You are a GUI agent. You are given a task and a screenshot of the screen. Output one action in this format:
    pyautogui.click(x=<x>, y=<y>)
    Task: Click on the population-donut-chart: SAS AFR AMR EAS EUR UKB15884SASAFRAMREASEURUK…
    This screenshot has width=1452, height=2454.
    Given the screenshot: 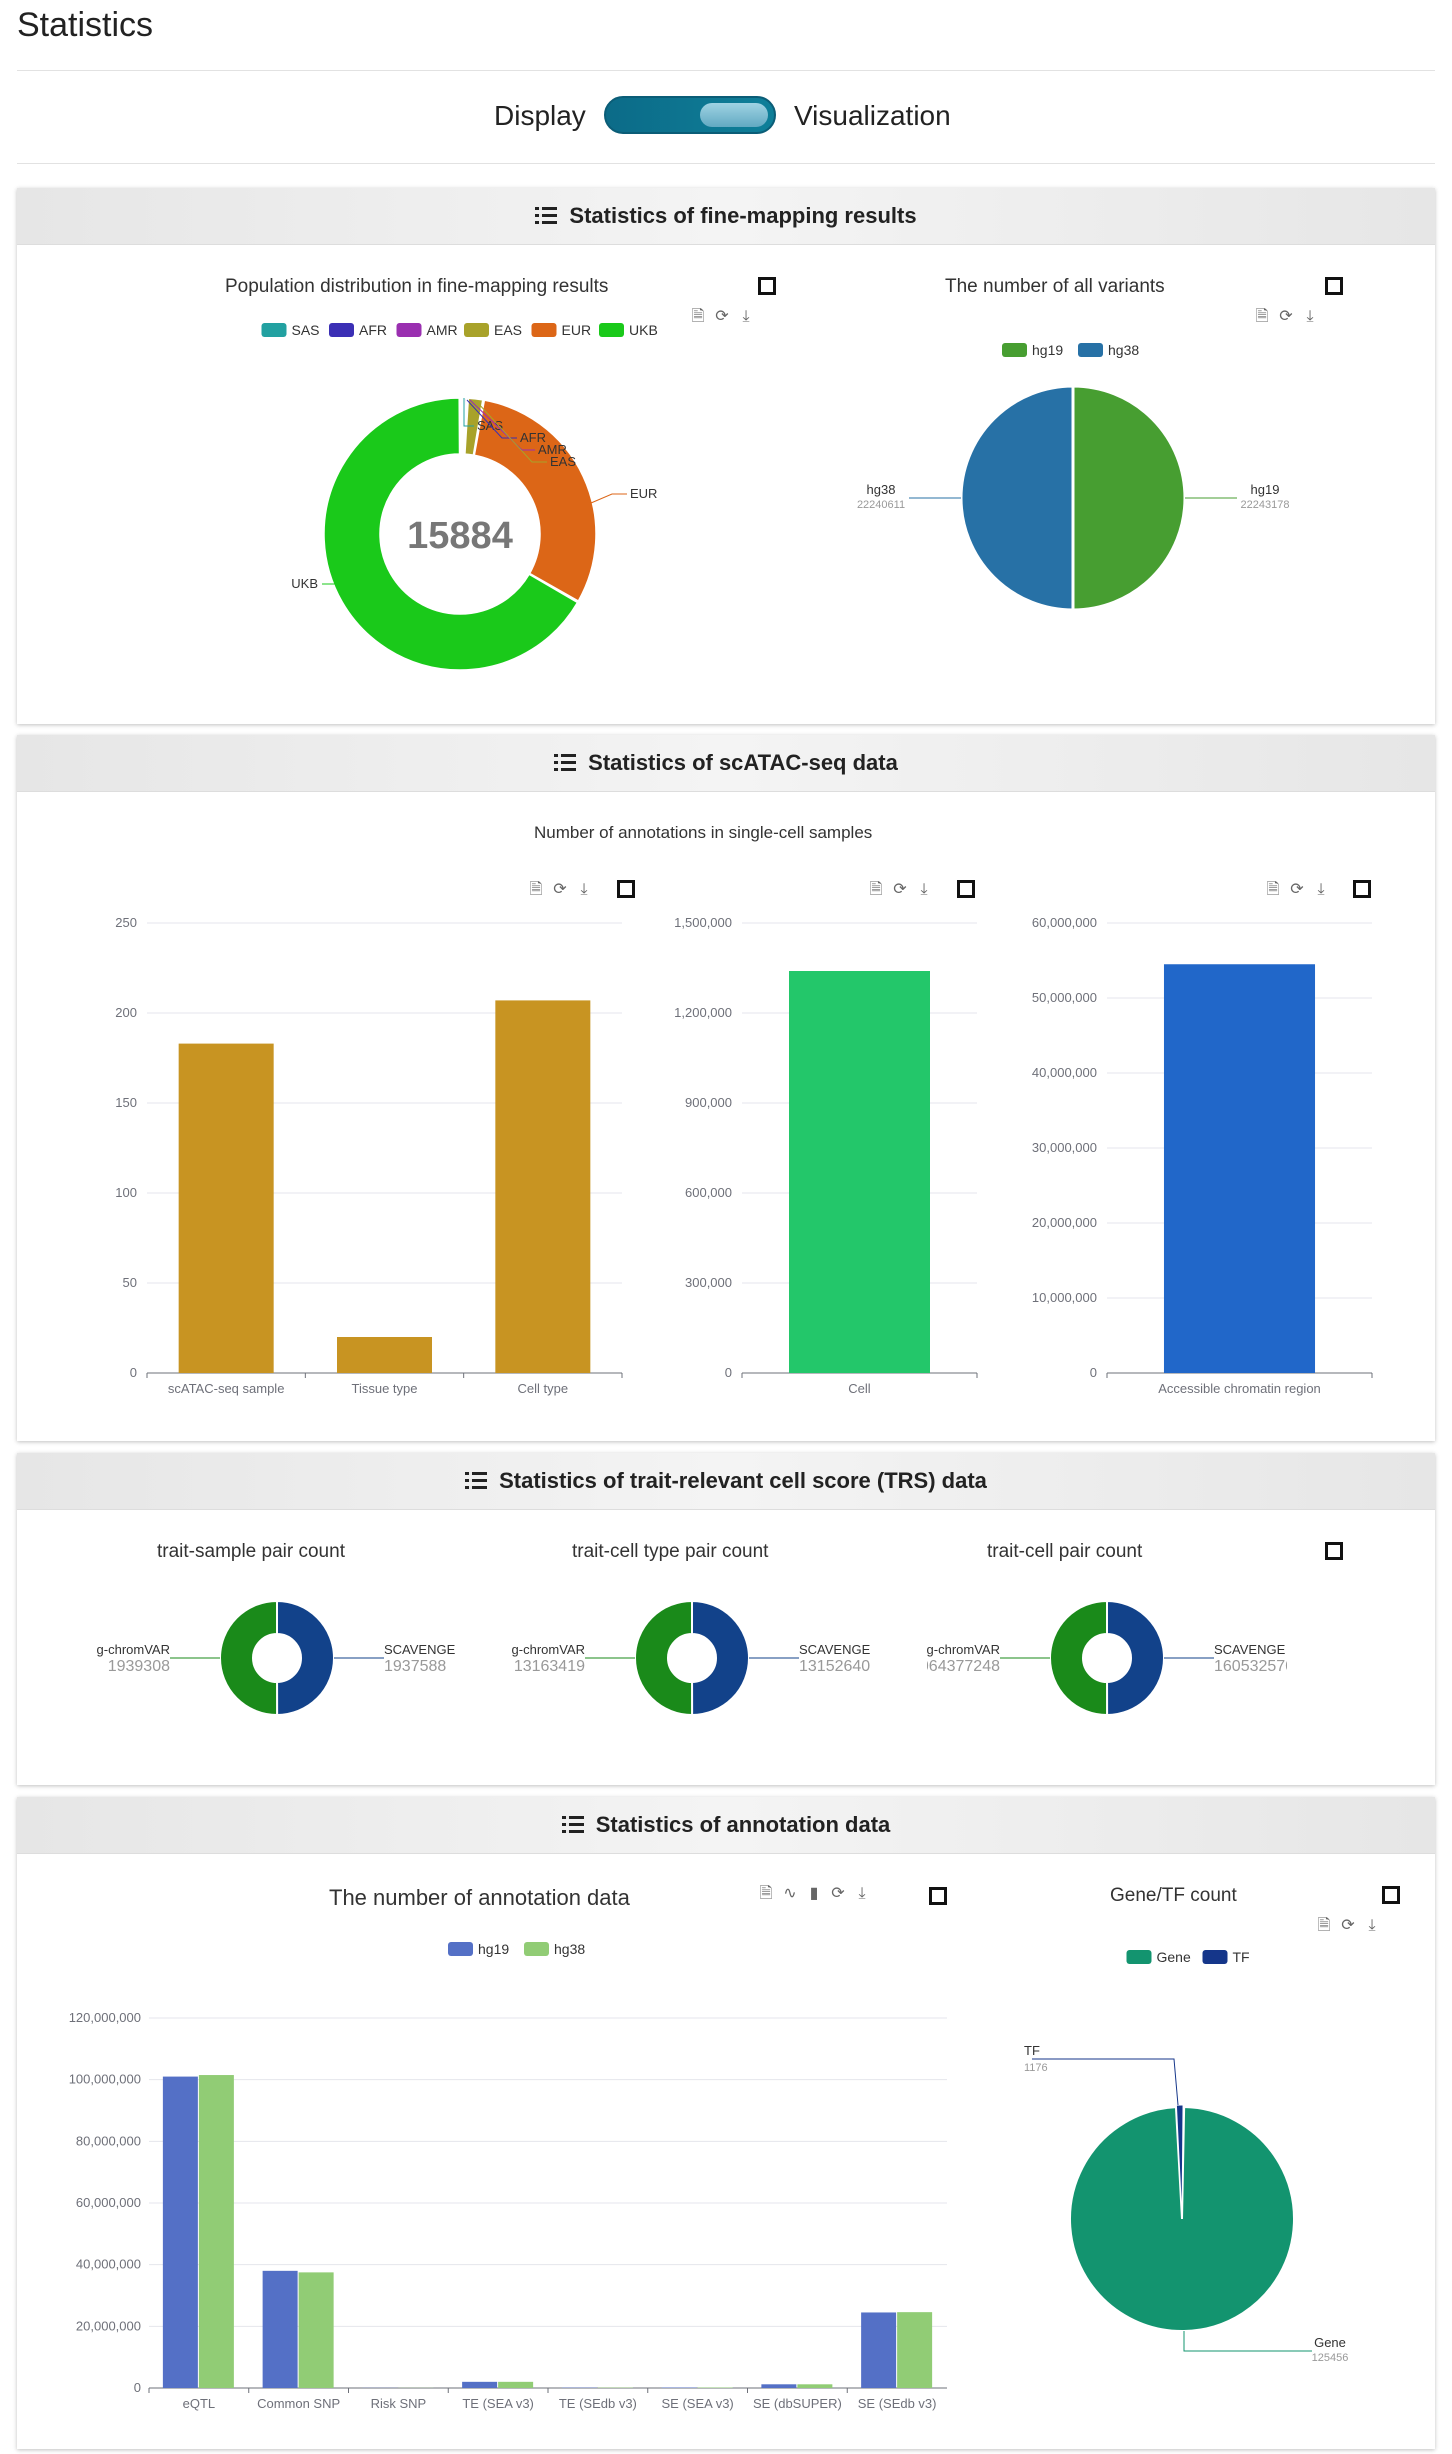 What is the action you would take?
    pyautogui.click(x=459, y=496)
    